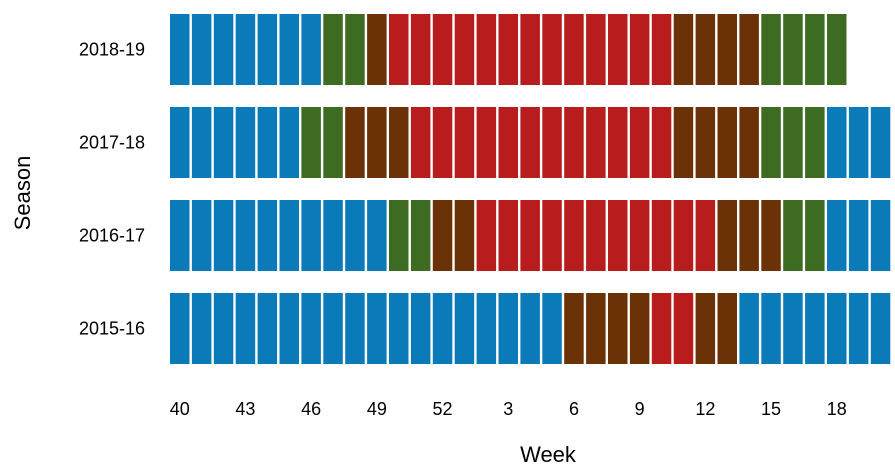  Describe the element at coordinates (548, 454) in the screenshot. I see `x-axis-title: Week` at that location.